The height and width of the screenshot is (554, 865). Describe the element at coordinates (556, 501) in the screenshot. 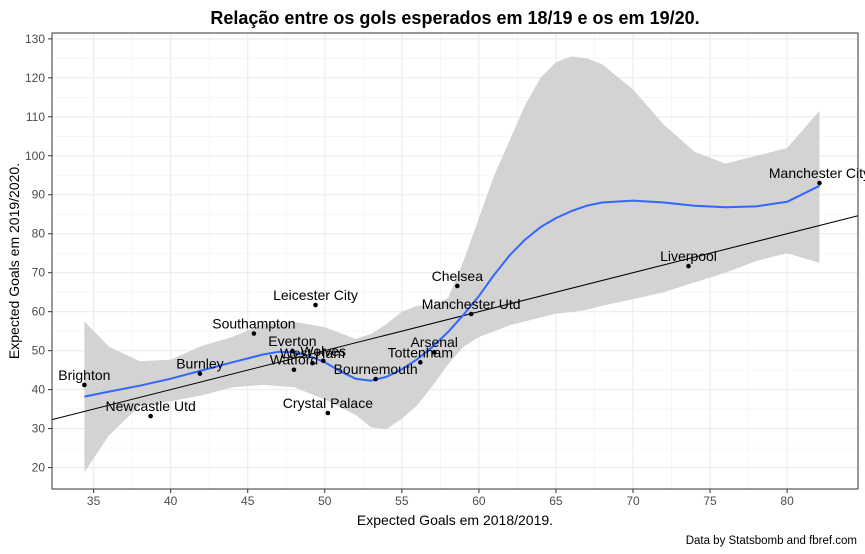

I see `x-tick-label: 65` at that location.